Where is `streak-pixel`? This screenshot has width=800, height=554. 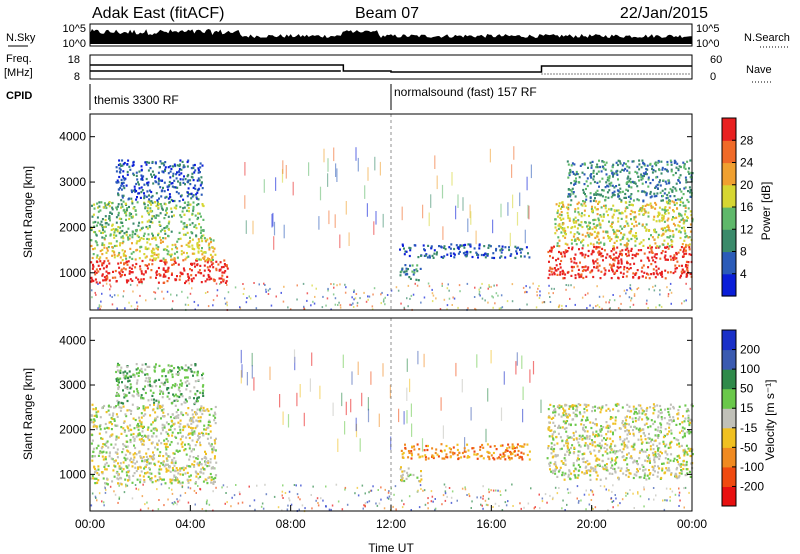
streak-pixel is located at coordinates (340, 241).